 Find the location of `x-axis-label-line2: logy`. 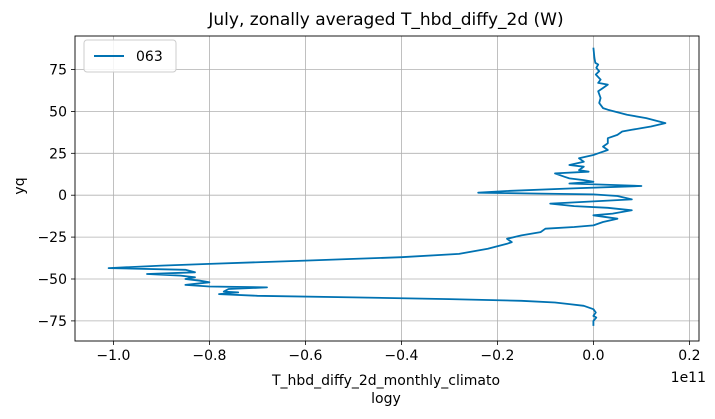

x-axis-label-line2: logy is located at coordinates (386, 399).